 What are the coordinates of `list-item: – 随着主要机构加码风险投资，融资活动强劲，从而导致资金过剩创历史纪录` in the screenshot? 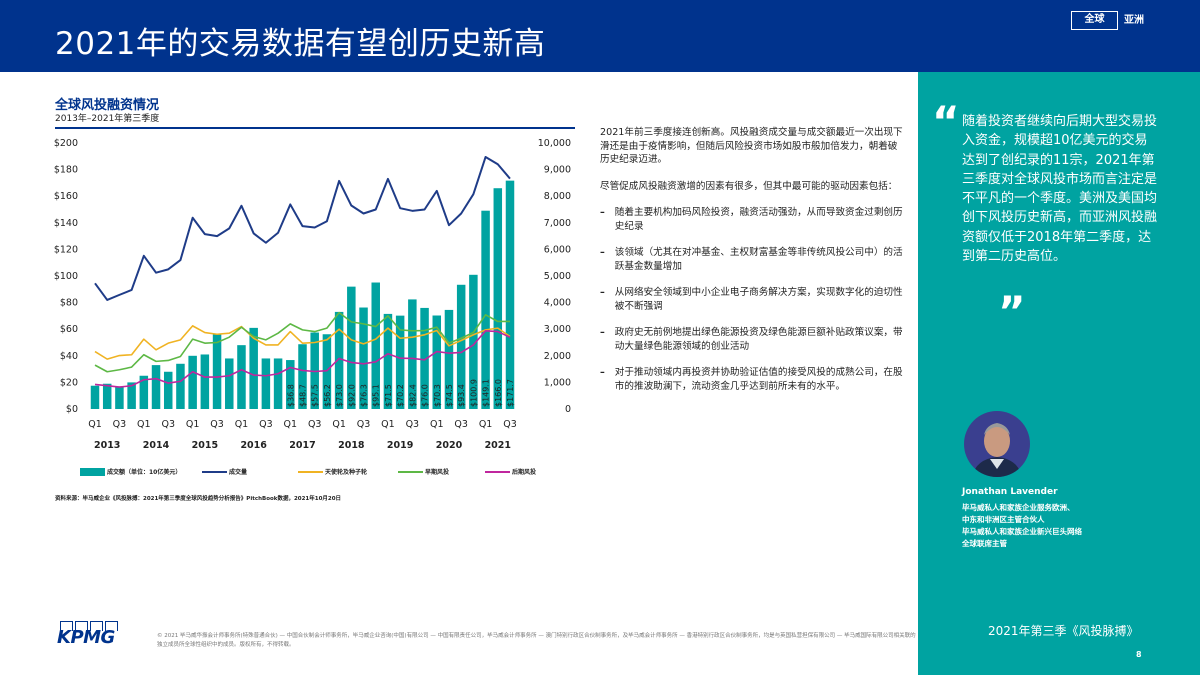 It's located at (752, 219).